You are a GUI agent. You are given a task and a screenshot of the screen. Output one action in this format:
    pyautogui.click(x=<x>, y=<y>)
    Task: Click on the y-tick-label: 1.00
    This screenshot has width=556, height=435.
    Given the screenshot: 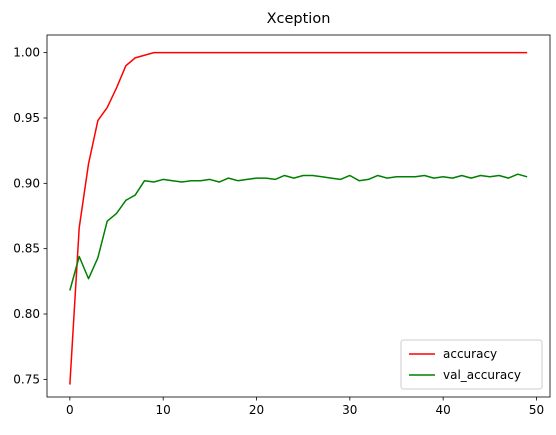 What is the action you would take?
    pyautogui.click(x=26, y=53)
    